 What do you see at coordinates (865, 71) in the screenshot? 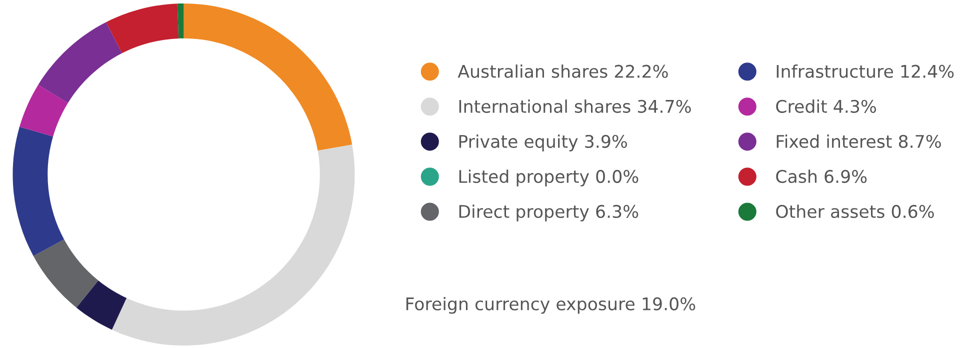
I see `legend-label: Infrastructure 12.4%` at bounding box center [865, 71].